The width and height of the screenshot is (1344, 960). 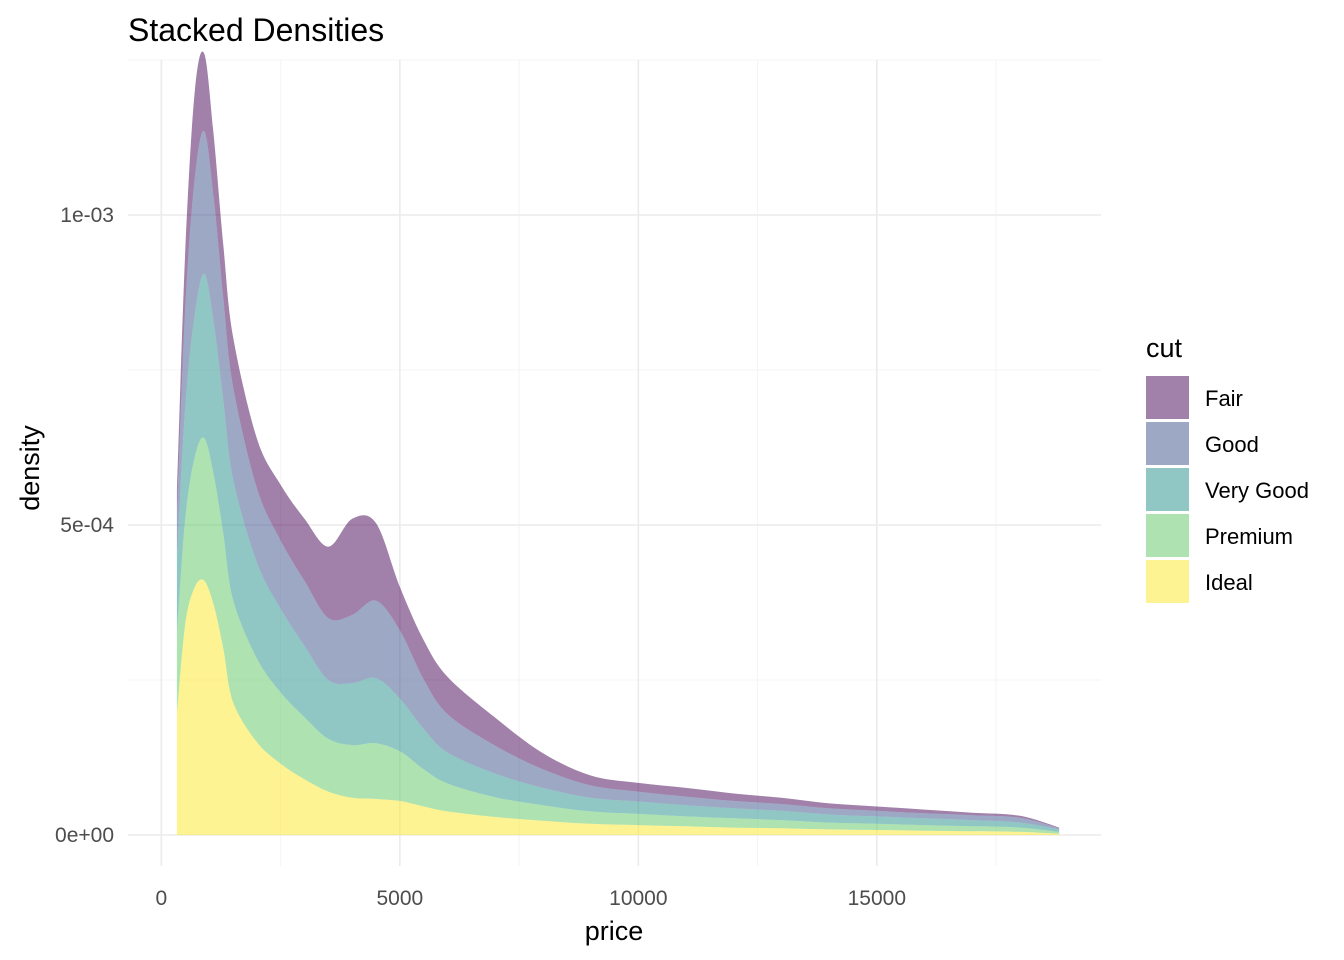 I want to click on legend-label-very-good: Very Good, so click(x=1257, y=490).